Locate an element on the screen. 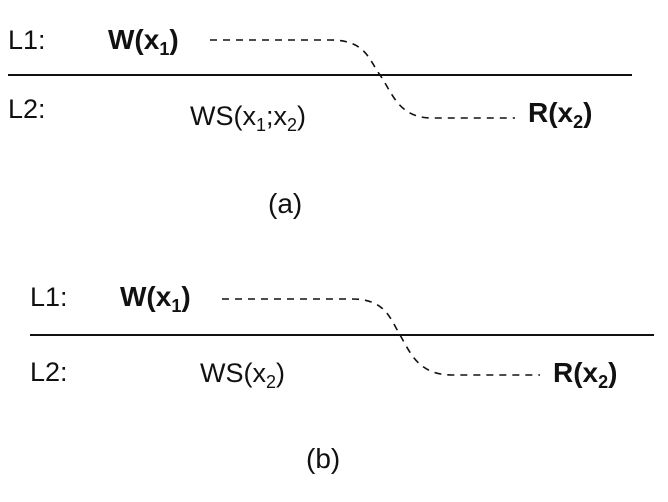  message-arrow-a is located at coordinates (362, 79).